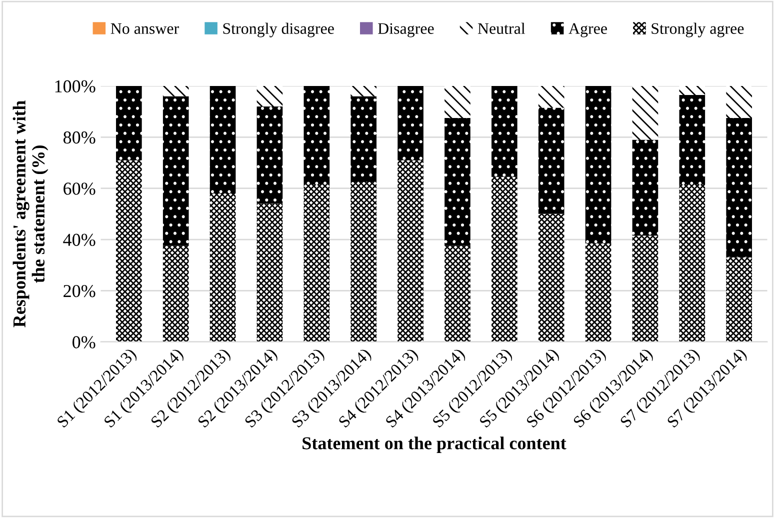 The height and width of the screenshot is (518, 775). Describe the element at coordinates (144, 28) in the screenshot. I see `legend-label: No answer` at that location.